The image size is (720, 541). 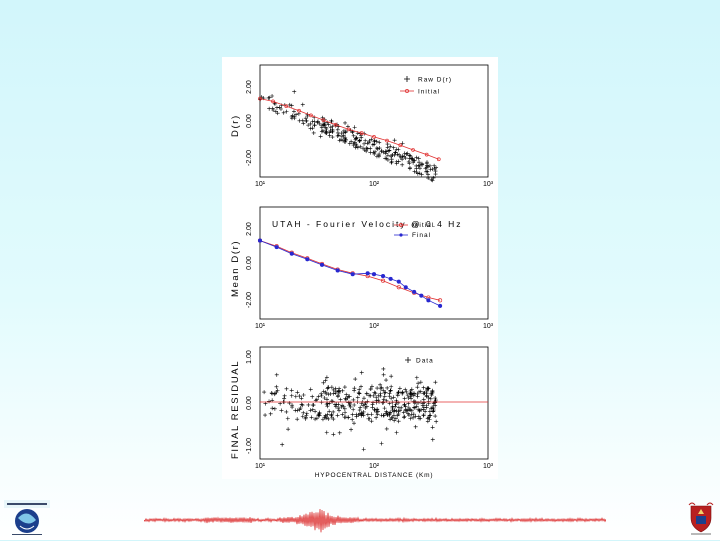 I want to click on panel-bottom-ytick-2: -1.00, so click(x=249, y=446).